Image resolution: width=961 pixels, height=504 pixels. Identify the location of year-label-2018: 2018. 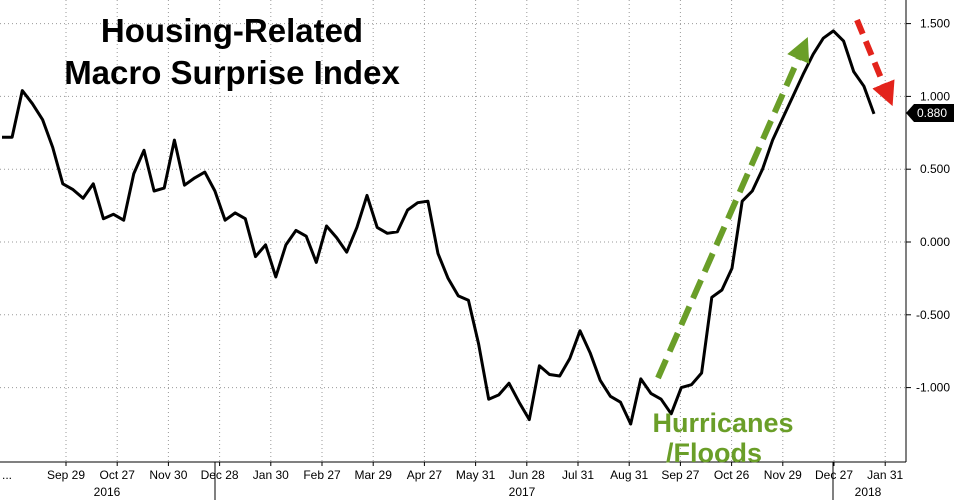
(868, 492).